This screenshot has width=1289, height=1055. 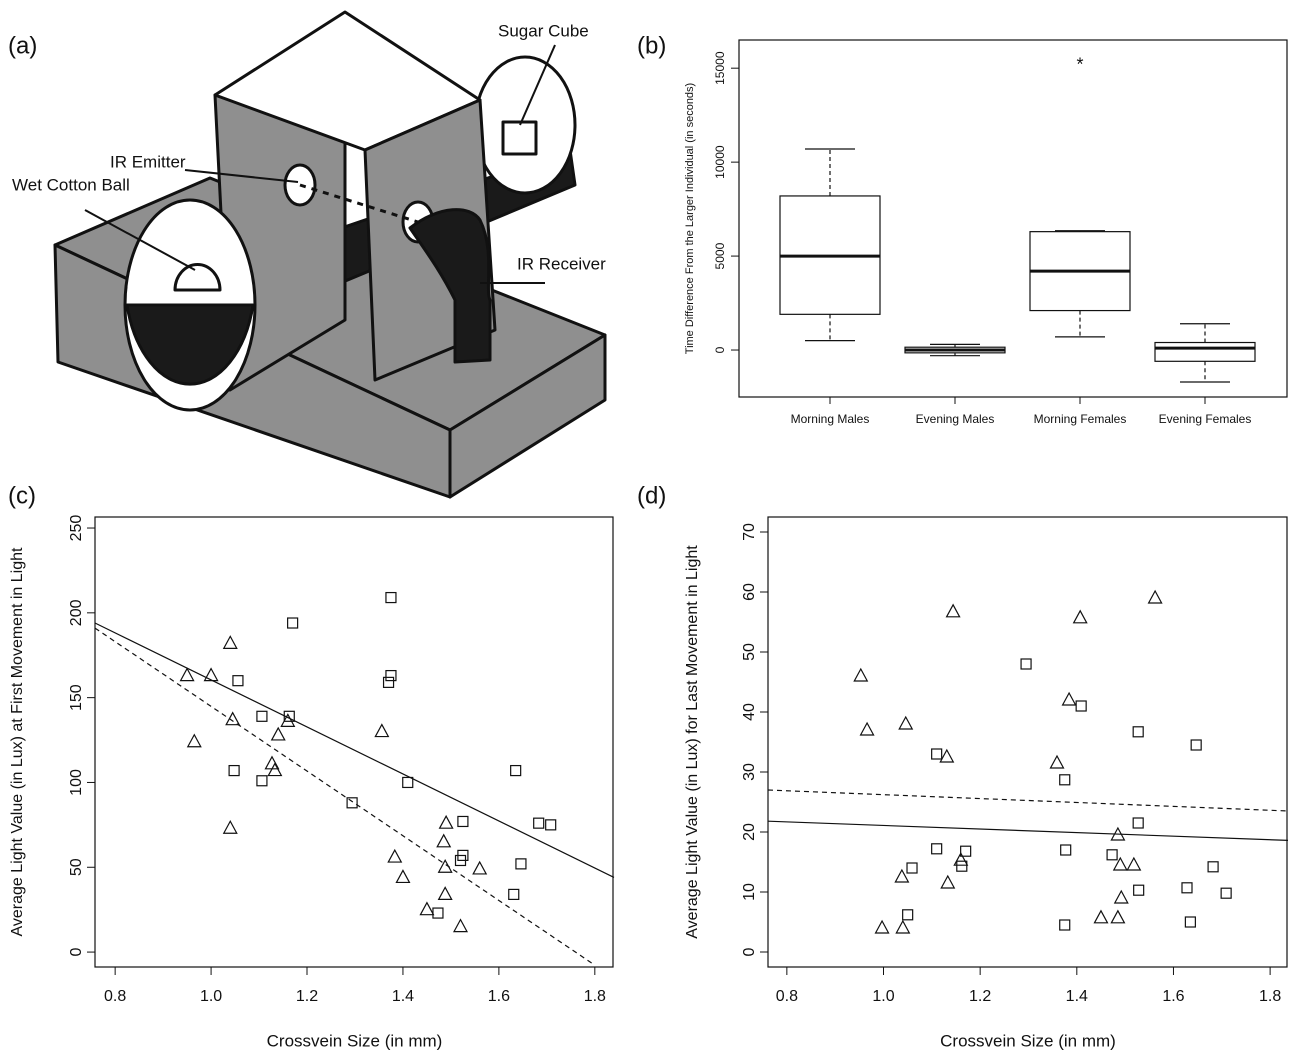 What do you see at coordinates (22, 495) in the screenshot?
I see `panel-label: (c)` at bounding box center [22, 495].